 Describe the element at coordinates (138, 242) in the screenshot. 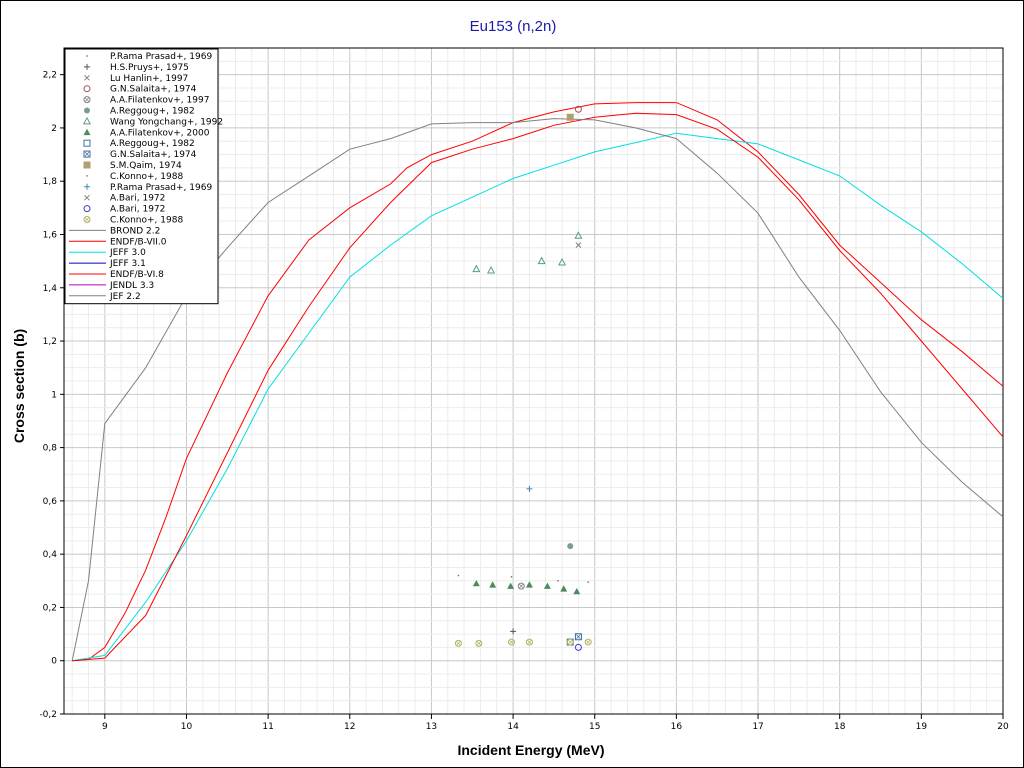

I see `legend-label: ENDF/B-VII.0` at that location.